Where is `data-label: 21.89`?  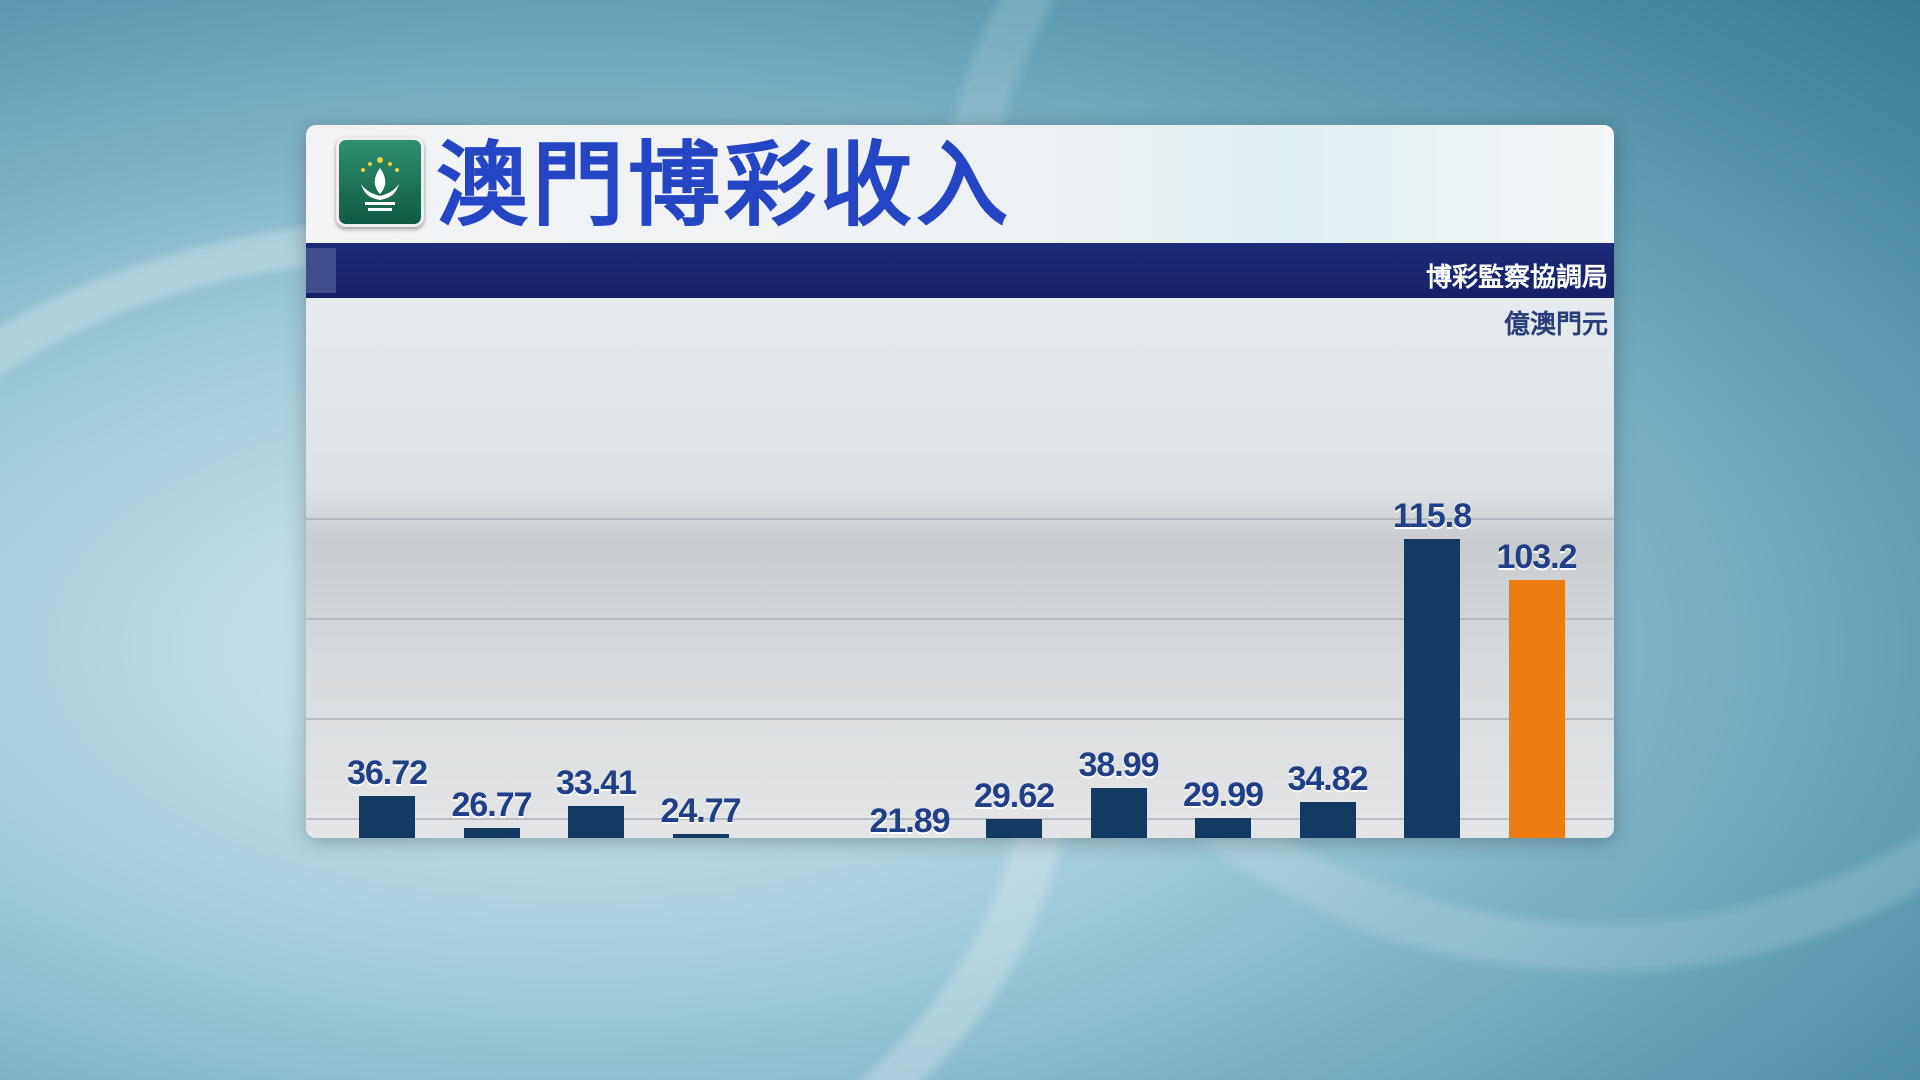 data-label: 21.89 is located at coordinates (909, 819).